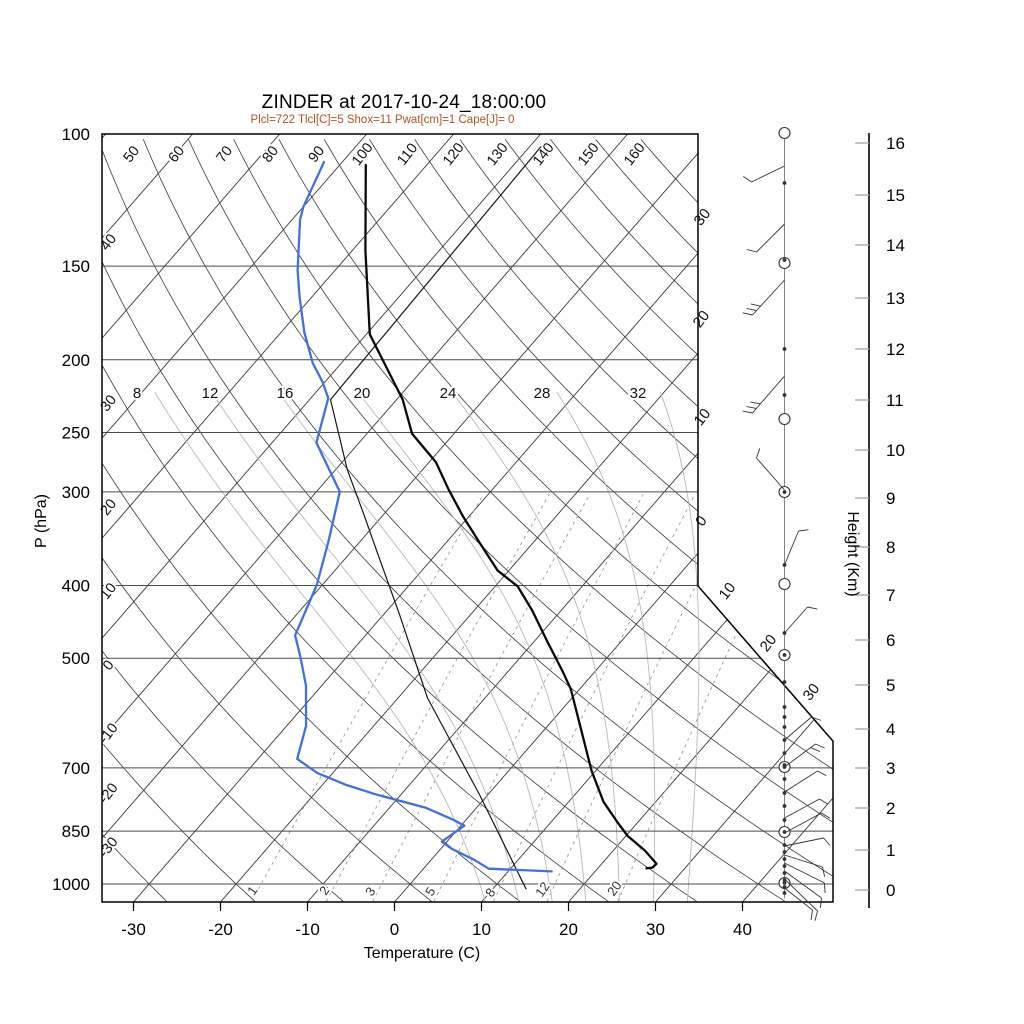  Describe the element at coordinates (784, 133) in the screenshot. I see `wind-level-circle` at that location.